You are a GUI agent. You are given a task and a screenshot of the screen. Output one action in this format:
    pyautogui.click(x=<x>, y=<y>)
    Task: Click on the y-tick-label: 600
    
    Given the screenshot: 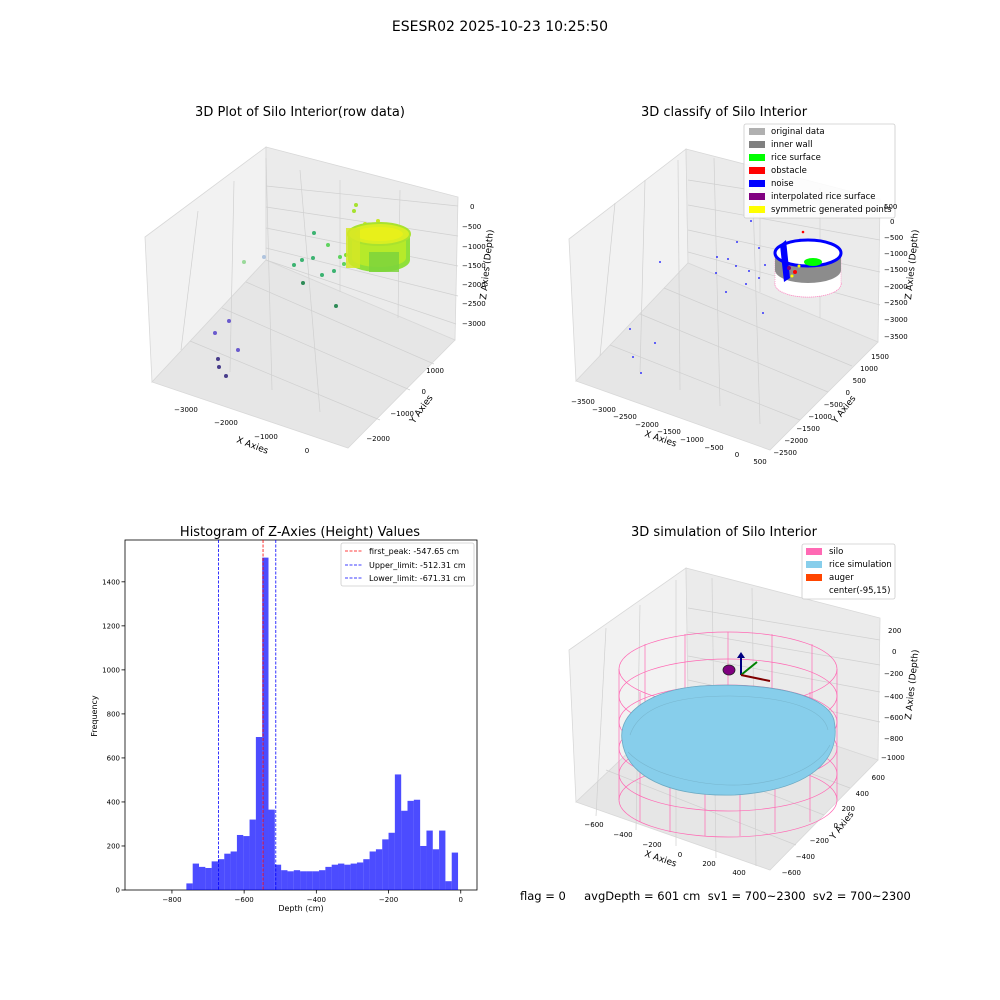 What is the action you would take?
    pyautogui.click(x=878, y=778)
    